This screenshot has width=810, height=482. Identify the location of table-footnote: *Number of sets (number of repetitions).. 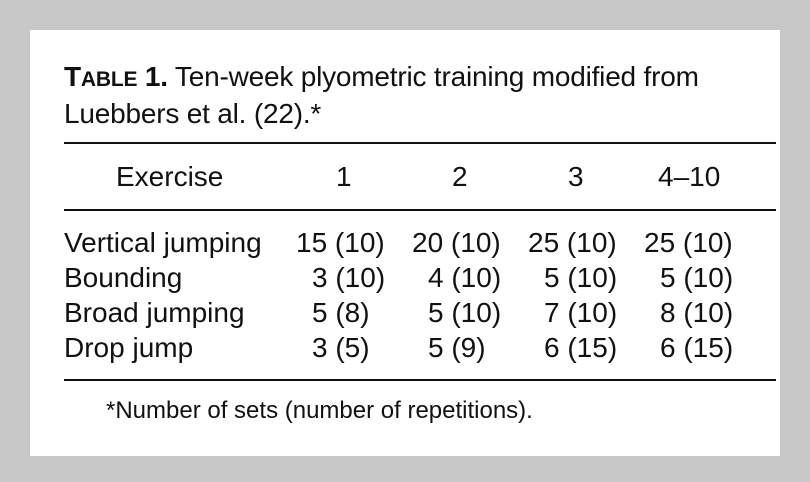
(319, 410).